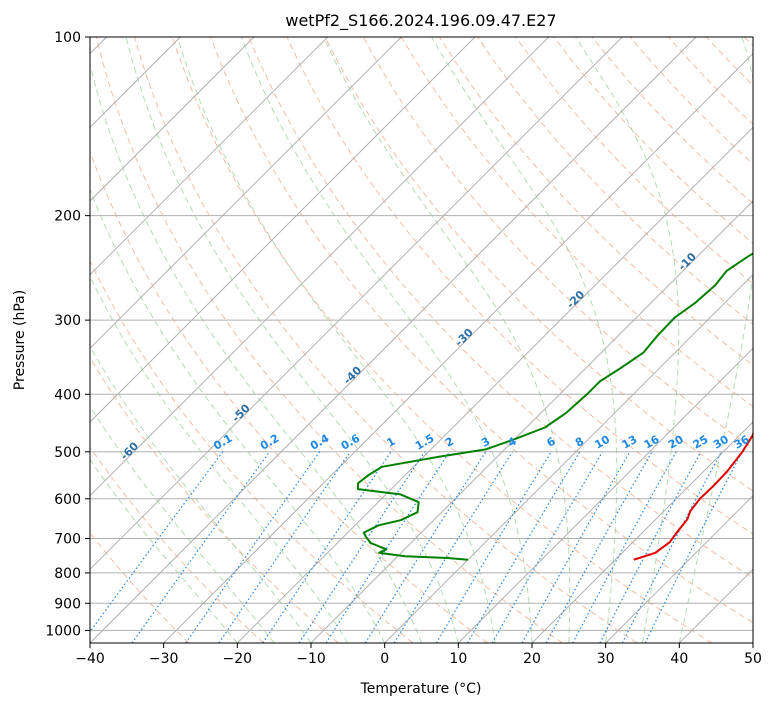 Image resolution: width=775 pixels, height=708 pixels. I want to click on y-tick-label: 500, so click(67, 453).